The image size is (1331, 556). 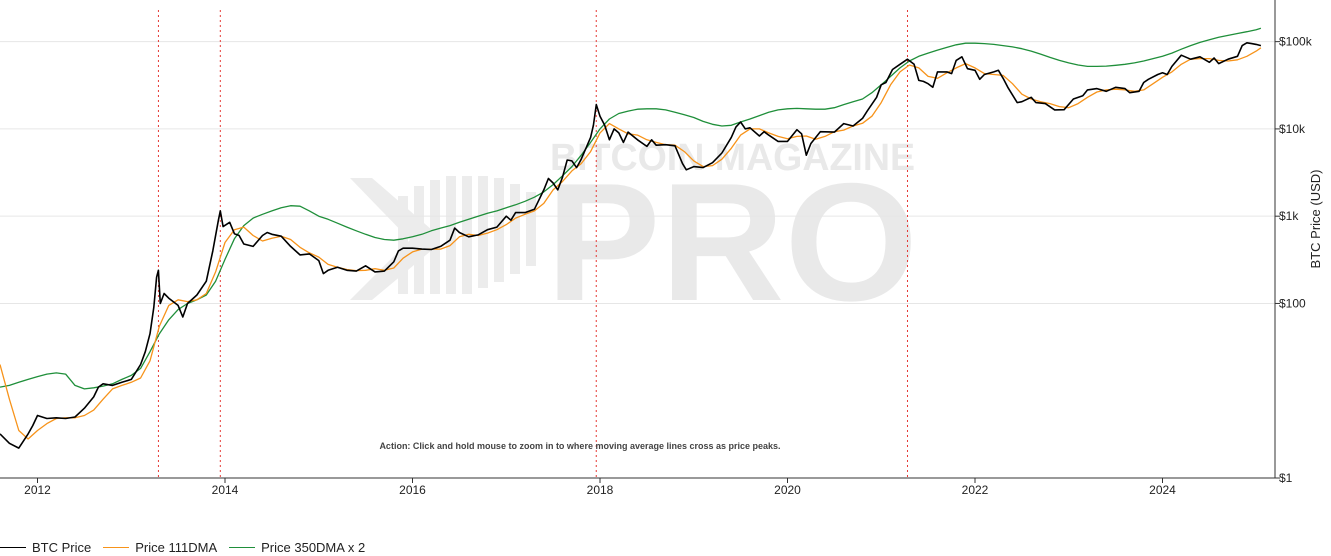 What do you see at coordinates (62, 547) in the screenshot?
I see `legend-label-btc-price: BTC Price` at bounding box center [62, 547].